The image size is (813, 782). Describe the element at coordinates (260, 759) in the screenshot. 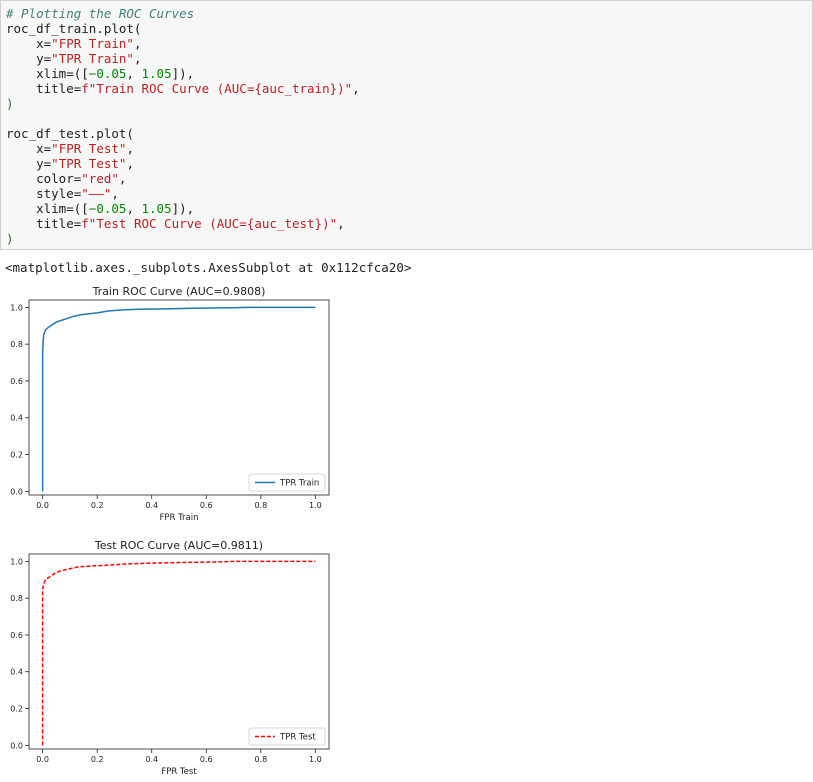

I see `chart-1-x-tick-label: 0.8` at that location.